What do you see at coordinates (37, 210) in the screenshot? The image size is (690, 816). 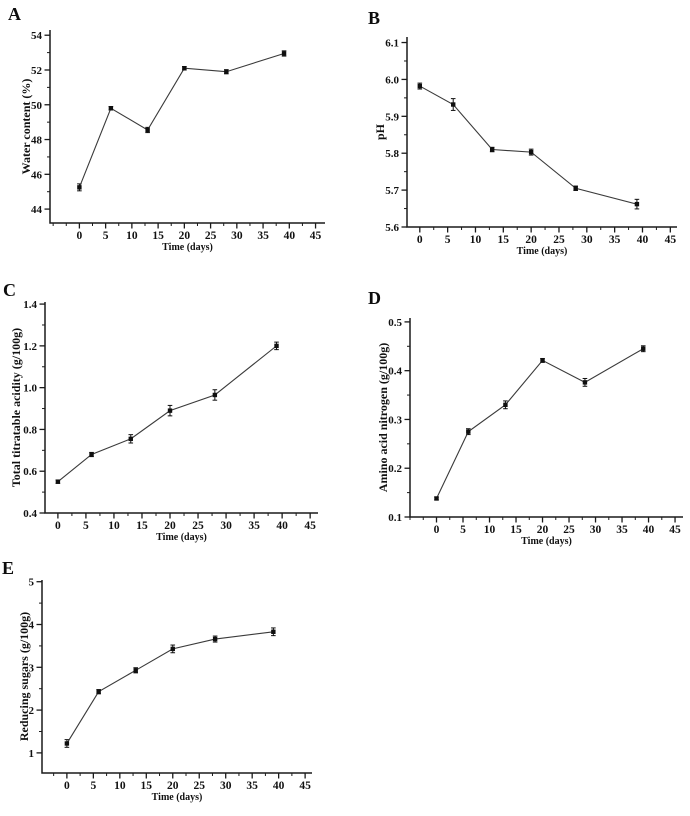 I see `svg-text: 44` at bounding box center [37, 210].